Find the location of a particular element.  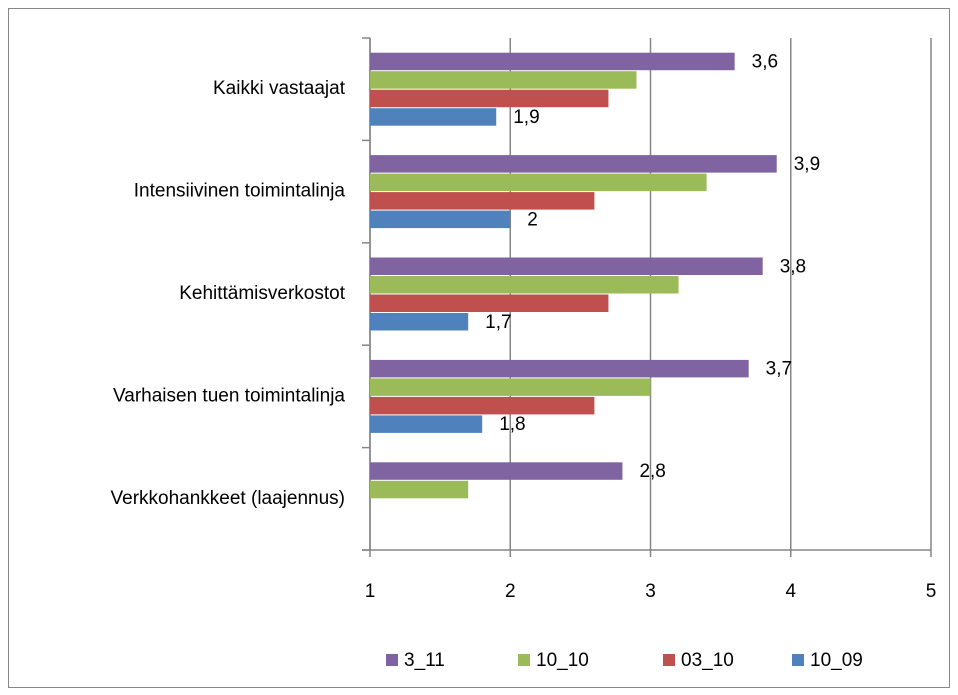

data-label: 2,8 is located at coordinates (652, 471).